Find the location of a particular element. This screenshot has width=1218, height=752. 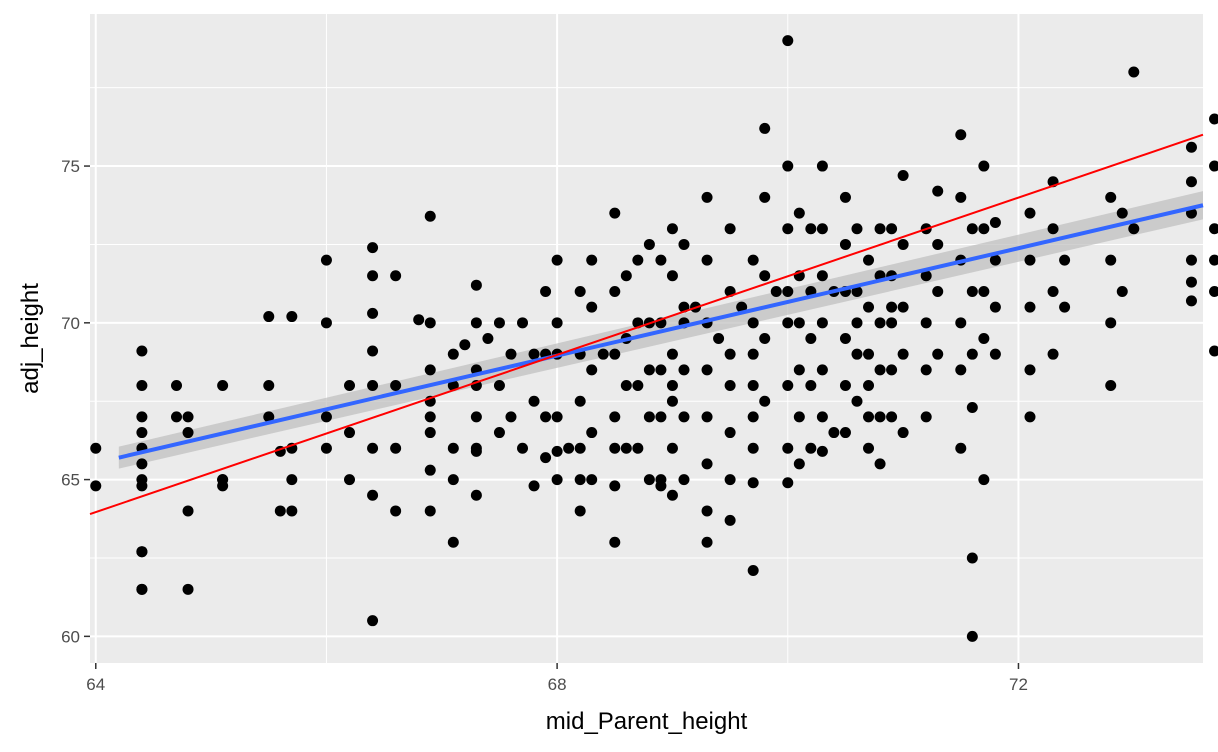

y-tick-label: 70 is located at coordinates (70, 323).